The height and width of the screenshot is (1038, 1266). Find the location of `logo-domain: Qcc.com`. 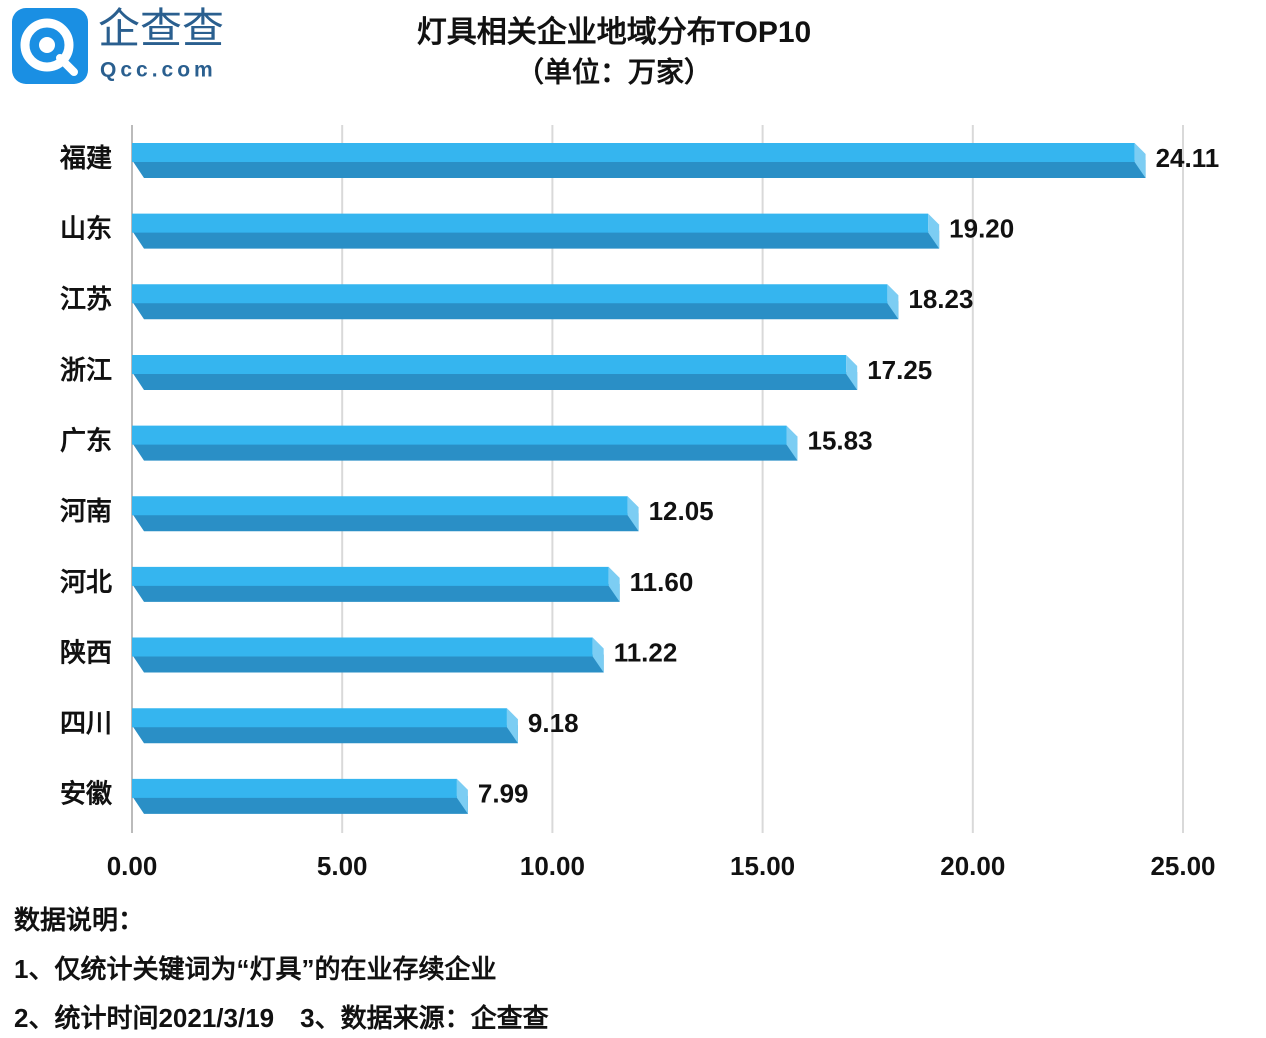

logo-domain: Qcc.com is located at coordinates (158, 70).